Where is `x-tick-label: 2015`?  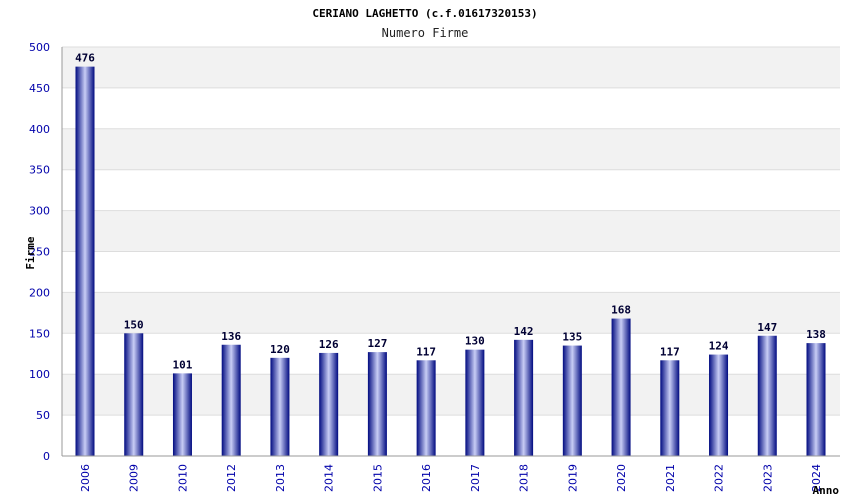
x-tick-label: 2015 is located at coordinates (377, 478).